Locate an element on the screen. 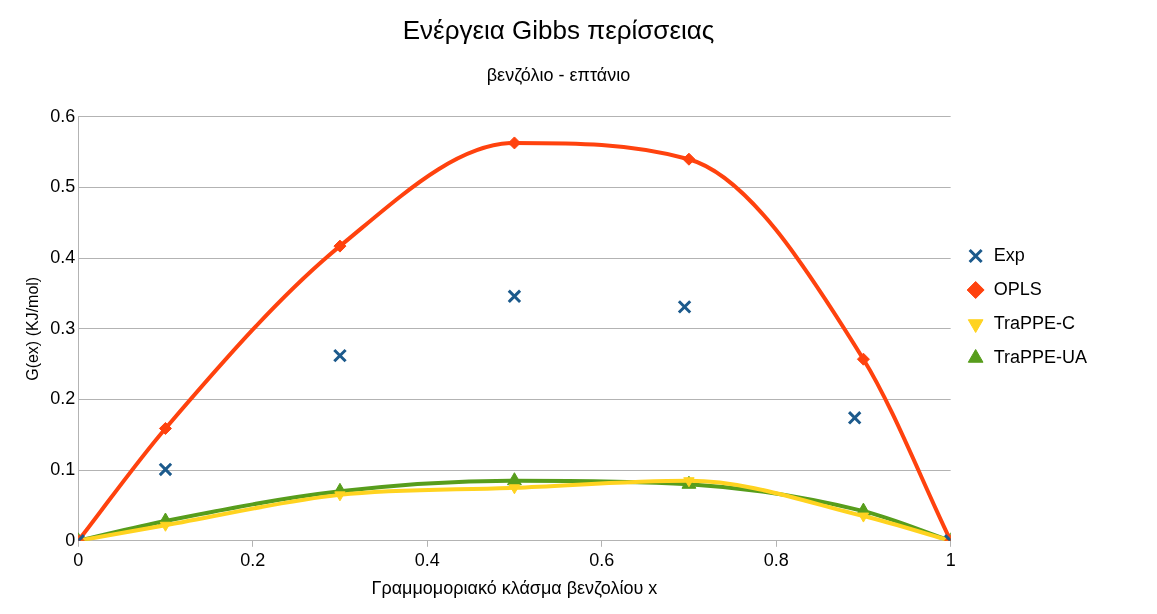 This screenshot has width=1157, height=614. y-axis-title: G(ex) (KJ/mol) is located at coordinates (33, 328).